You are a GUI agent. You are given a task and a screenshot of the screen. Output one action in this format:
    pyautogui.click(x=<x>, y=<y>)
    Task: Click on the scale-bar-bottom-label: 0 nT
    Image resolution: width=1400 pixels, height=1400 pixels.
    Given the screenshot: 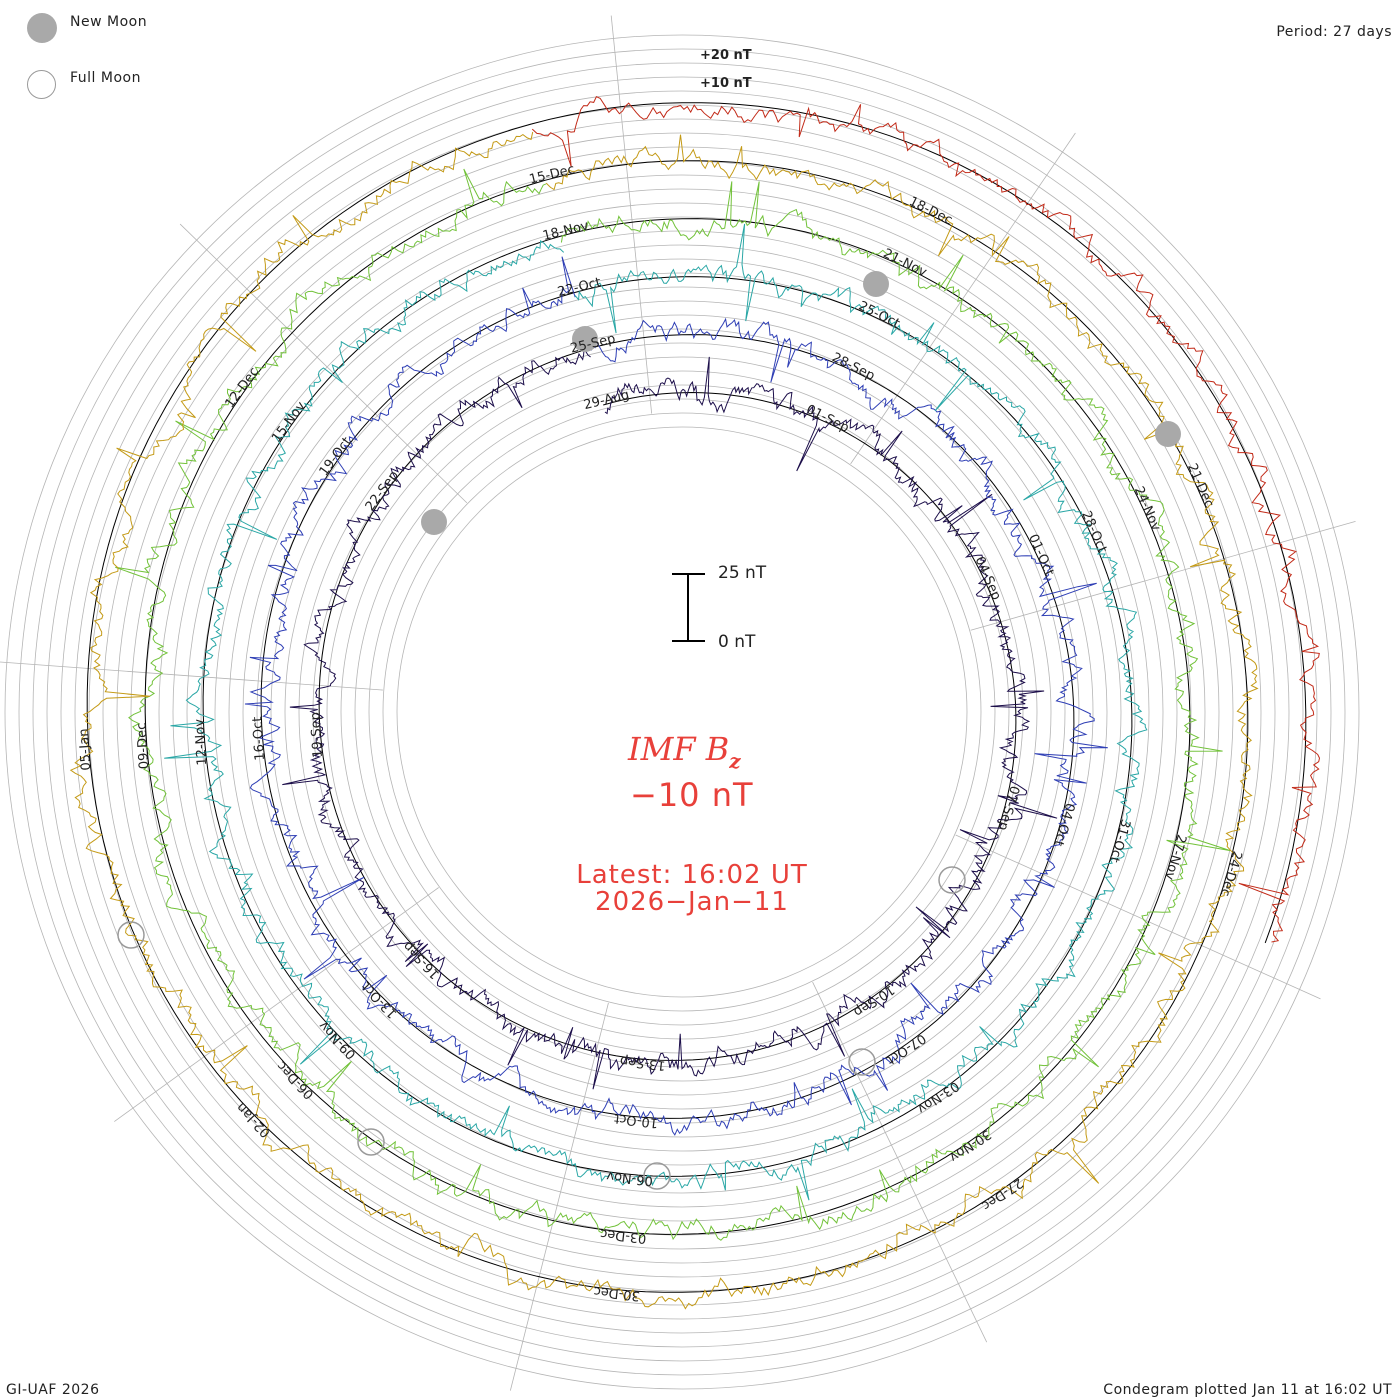 What is the action you would take?
    pyautogui.click(x=737, y=642)
    